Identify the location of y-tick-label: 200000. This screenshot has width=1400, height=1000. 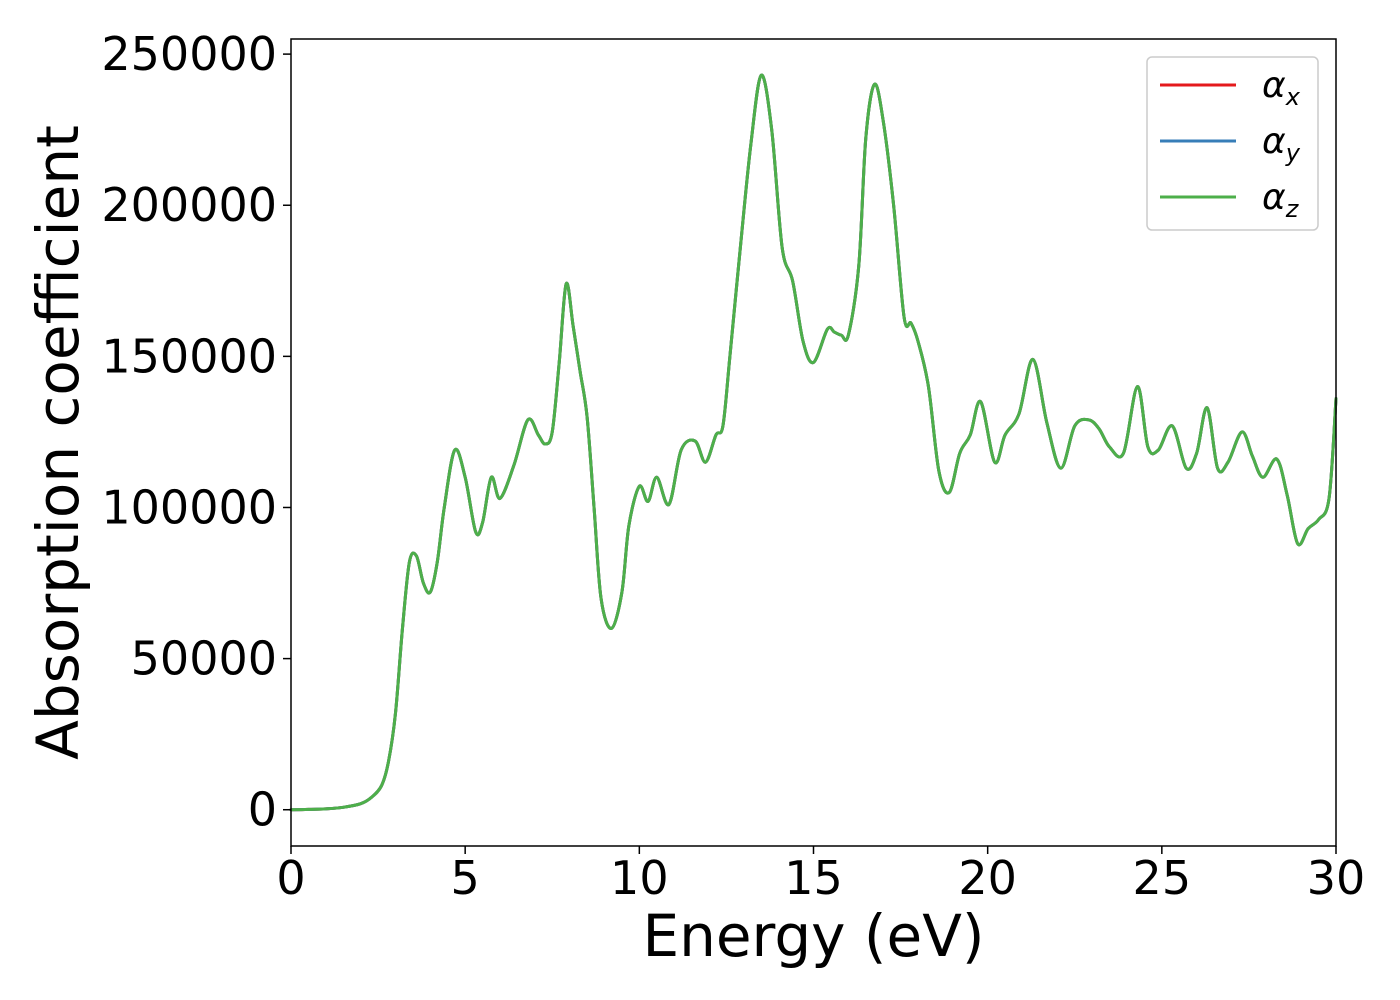
(189, 205).